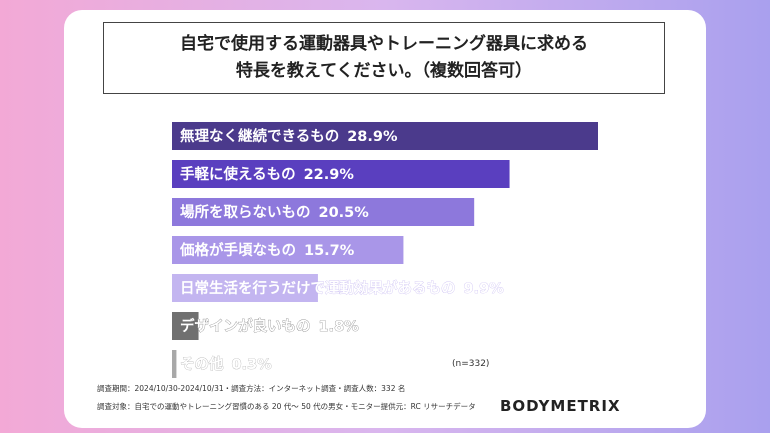 Image resolution: width=770 pixels, height=433 pixels. I want to click on bar-label-7: その他 0.3%, so click(226, 364).